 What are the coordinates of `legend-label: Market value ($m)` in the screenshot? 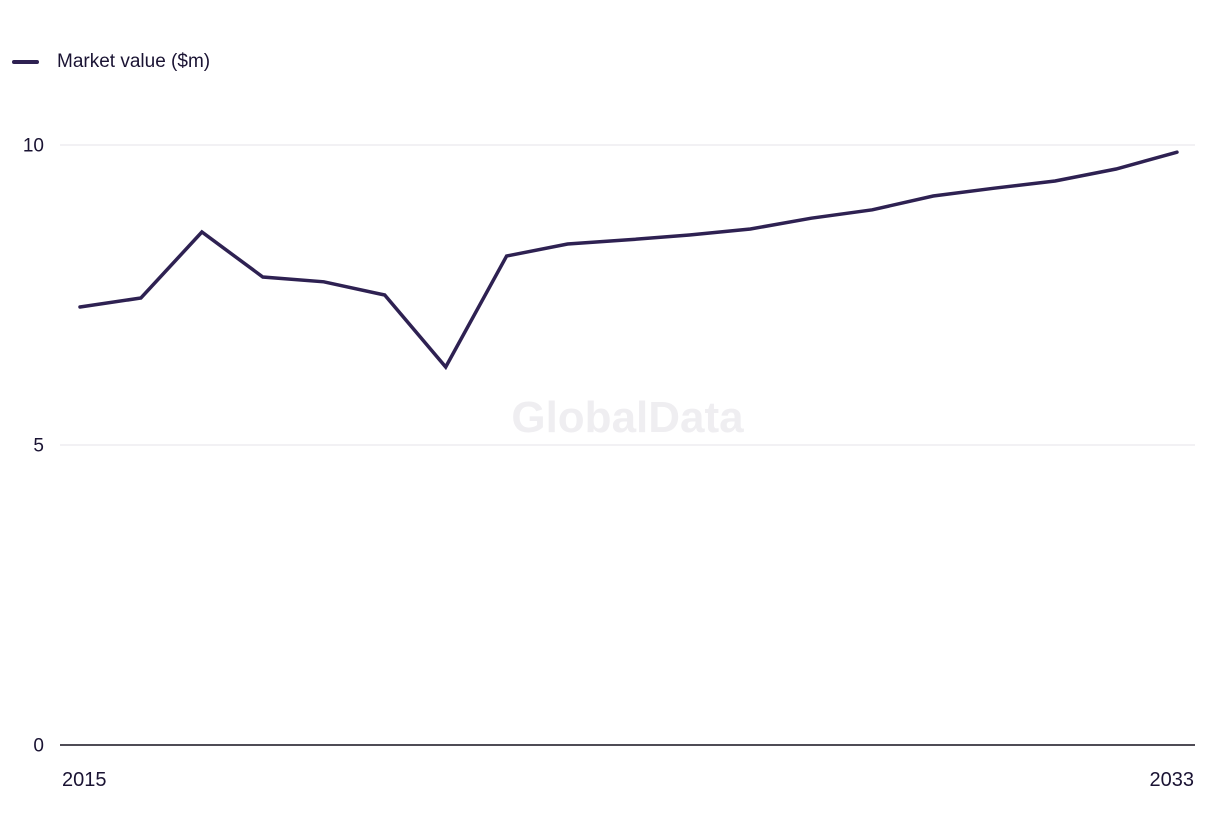 It's located at (134, 61).